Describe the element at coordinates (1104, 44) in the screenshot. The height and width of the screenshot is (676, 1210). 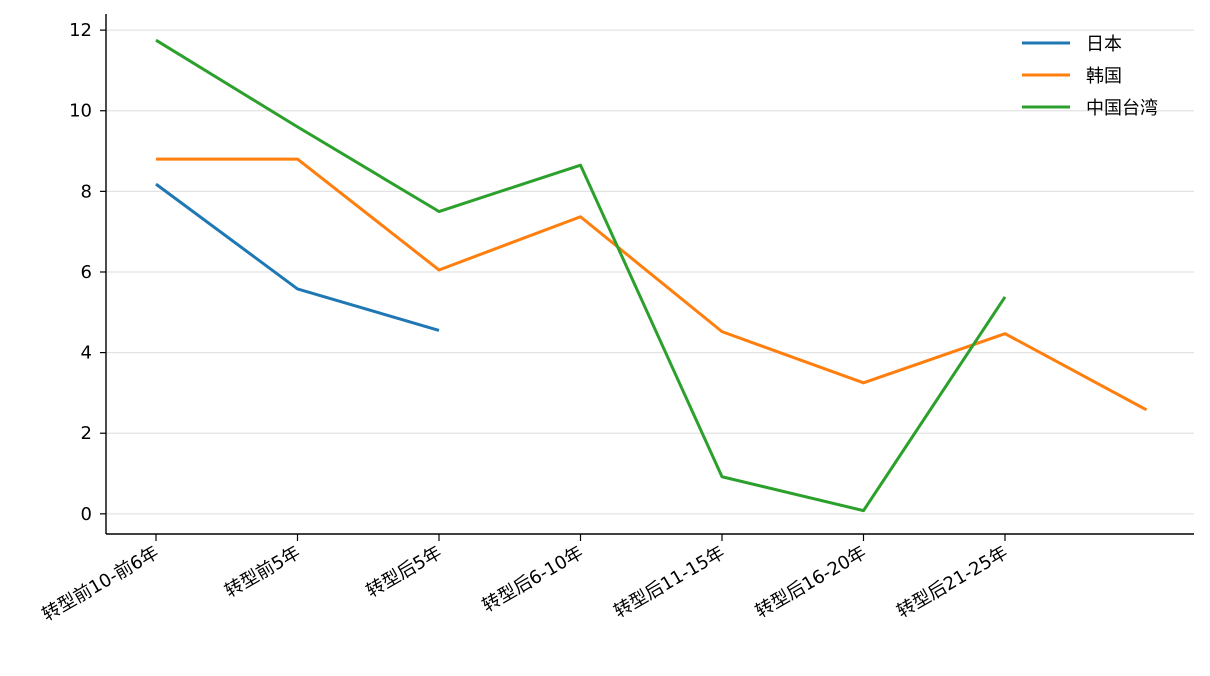
I see `legend-label: 日本` at that location.